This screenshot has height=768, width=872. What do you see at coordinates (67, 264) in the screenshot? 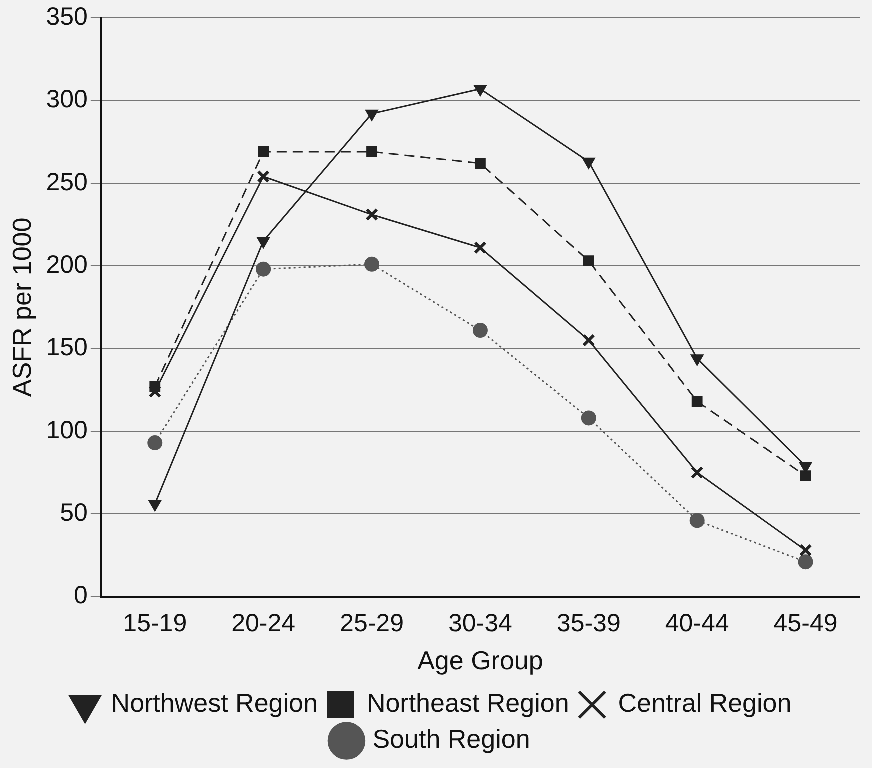
I see `y-tick-label: 200` at bounding box center [67, 264].